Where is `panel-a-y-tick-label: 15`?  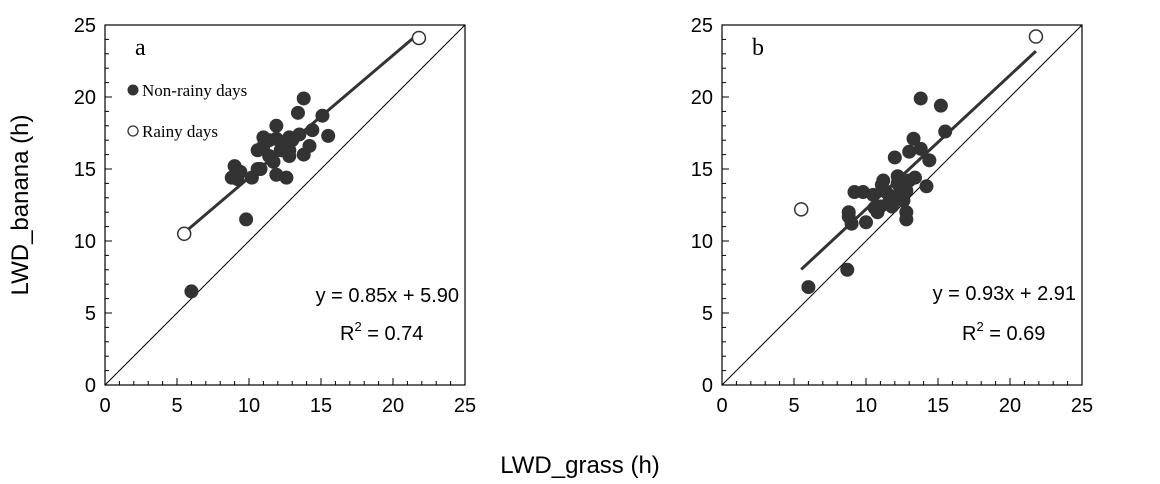 panel-a-y-tick-label: 15 is located at coordinates (85, 170).